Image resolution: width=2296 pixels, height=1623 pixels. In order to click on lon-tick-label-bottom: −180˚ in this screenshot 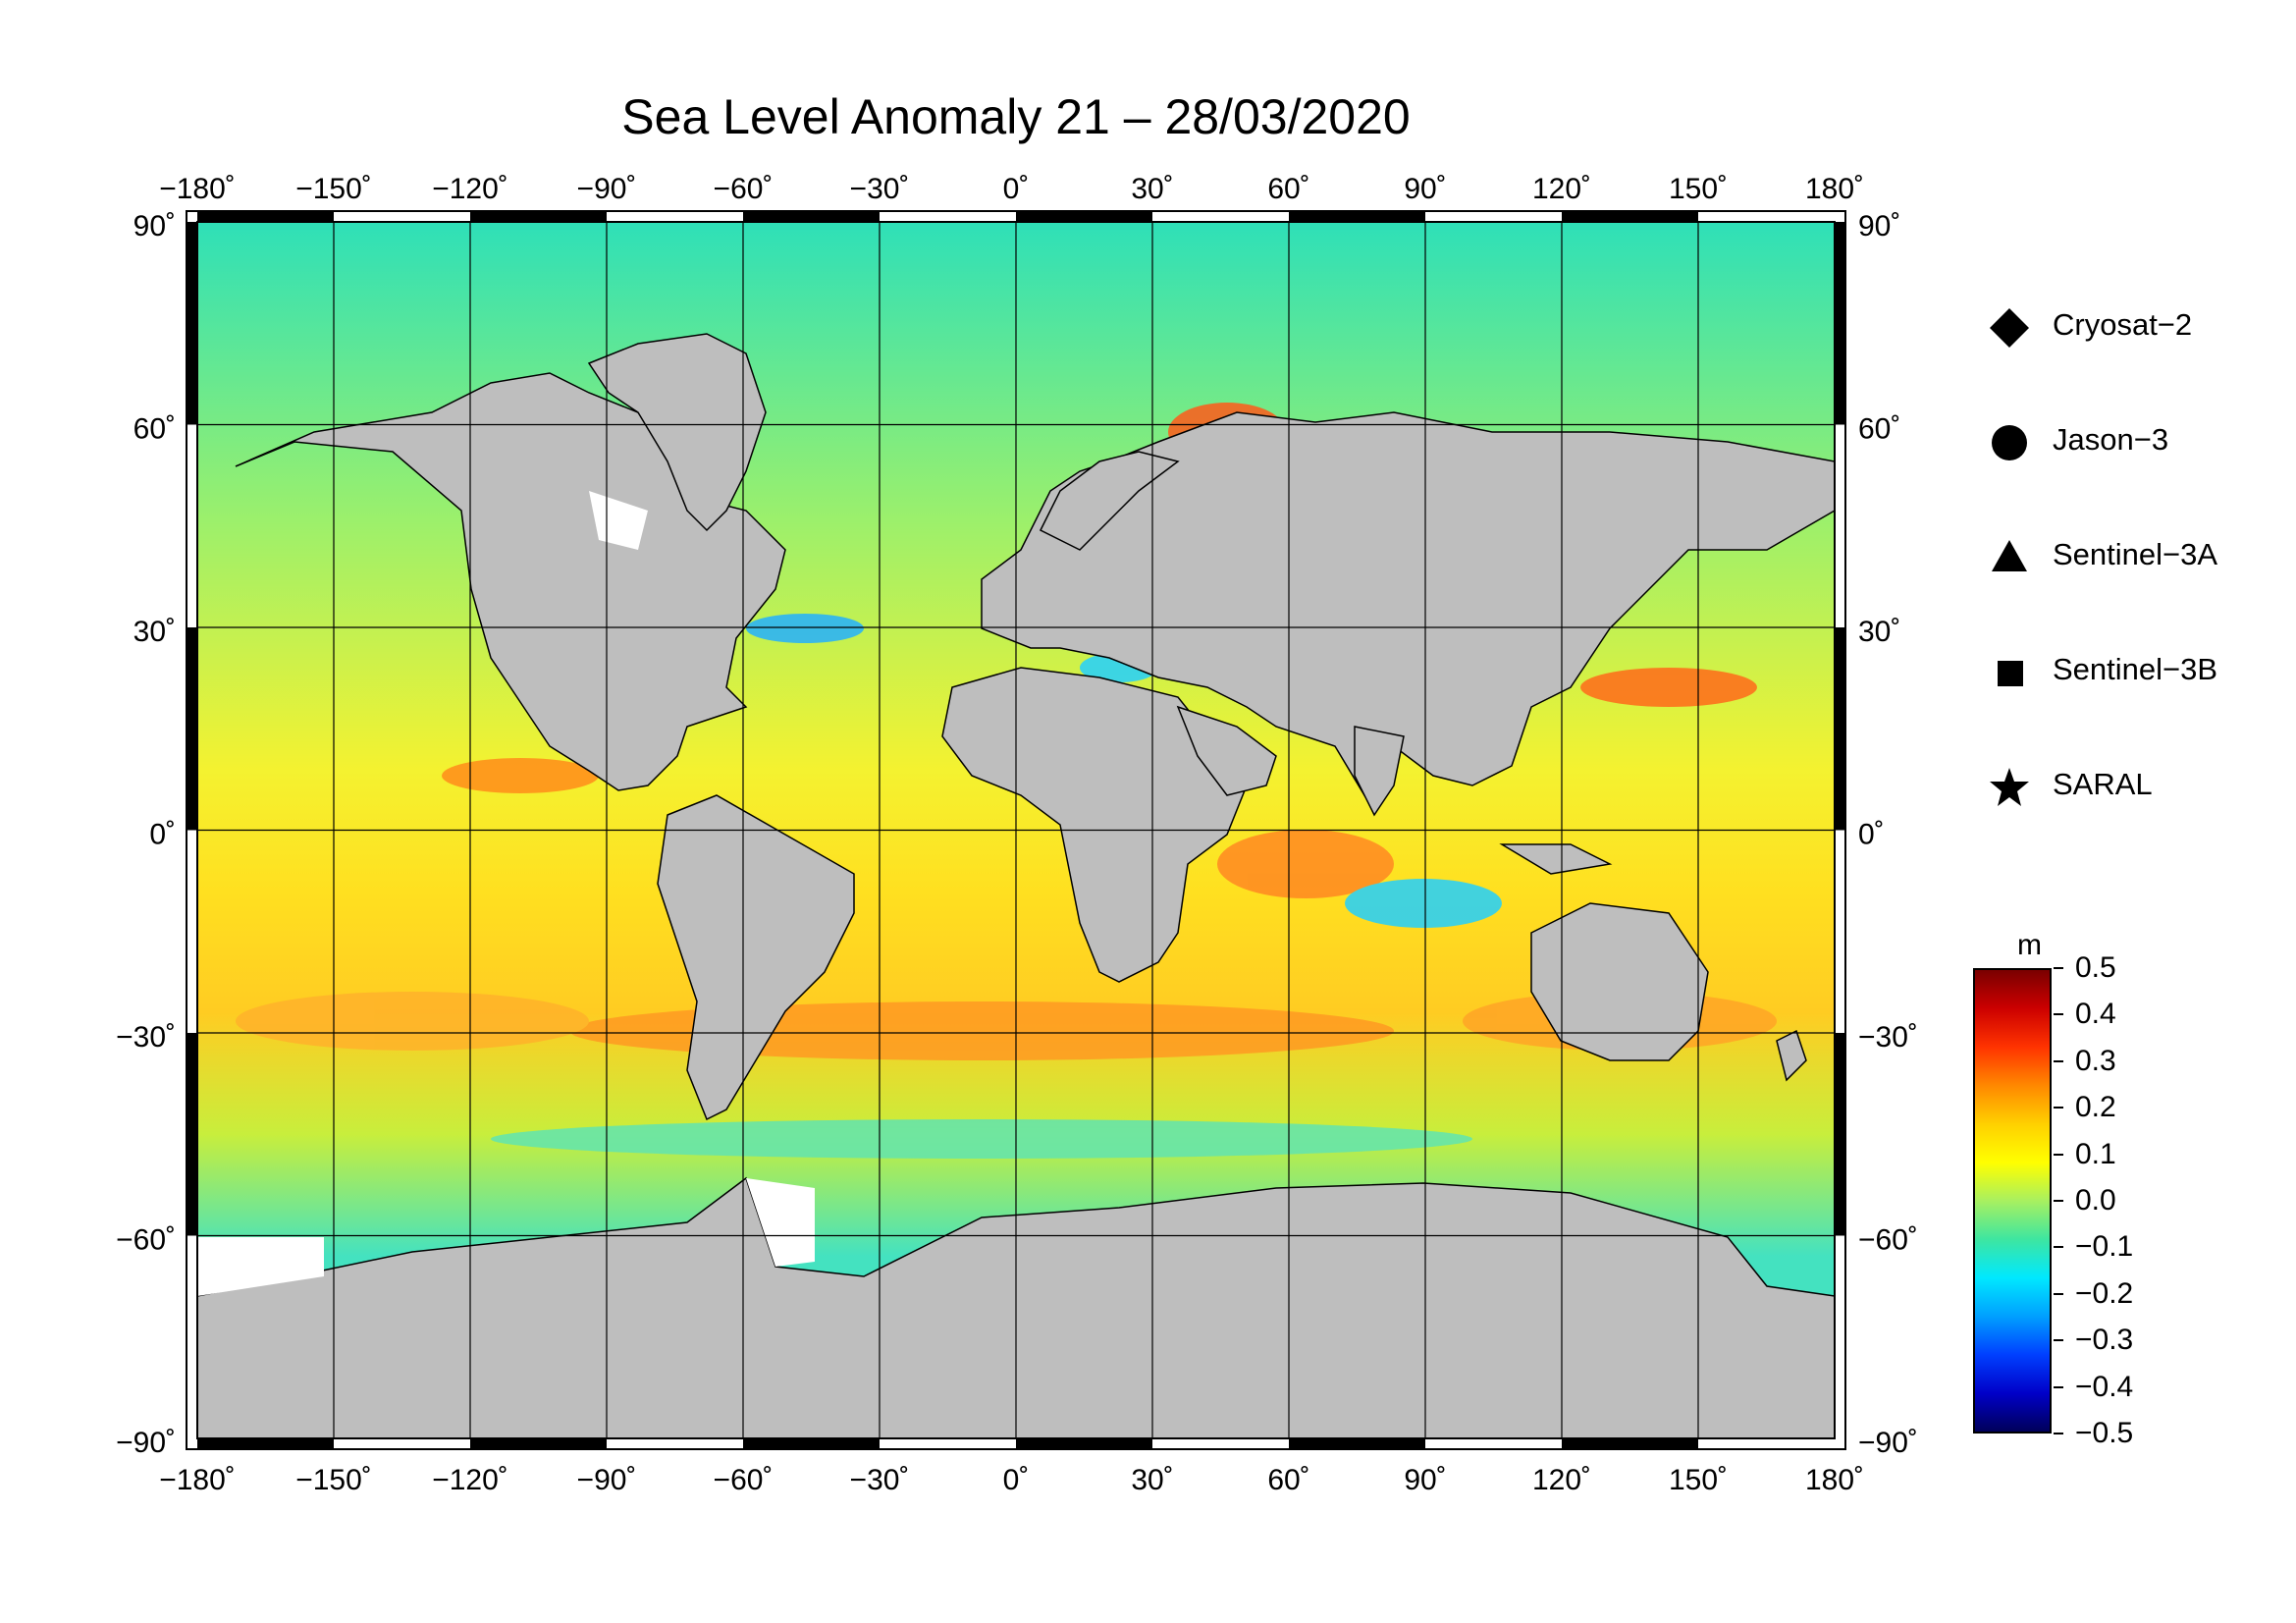, I will do `click(197, 1480)`.